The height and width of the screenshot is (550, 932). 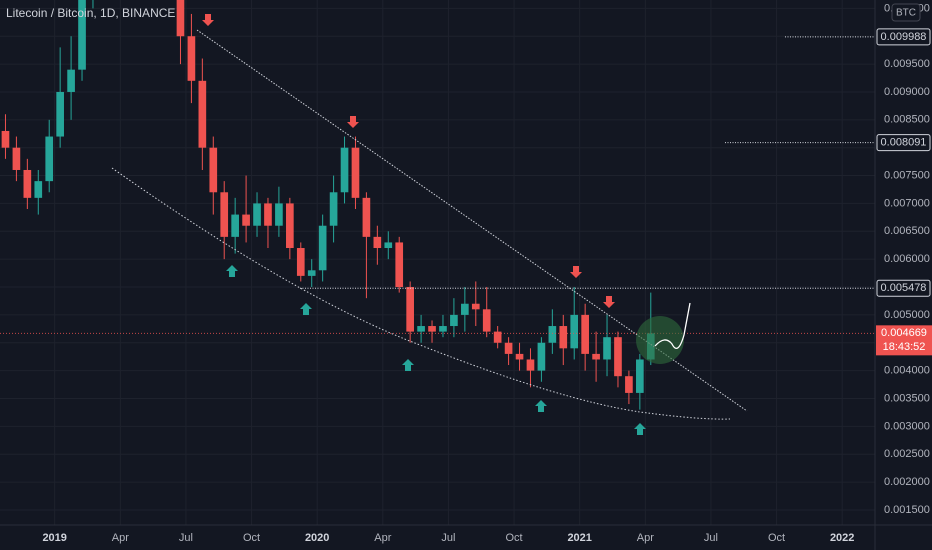 I want to click on price-badge-label: 0.008091, so click(x=904, y=143).